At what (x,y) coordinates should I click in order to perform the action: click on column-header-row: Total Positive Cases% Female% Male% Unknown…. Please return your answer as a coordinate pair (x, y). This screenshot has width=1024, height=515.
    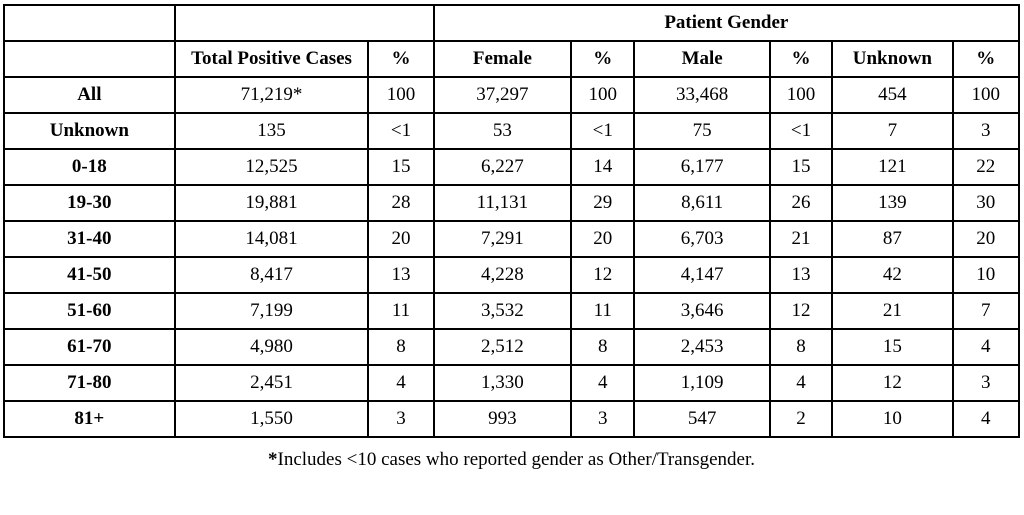
    Looking at the image, I should click on (512, 59).